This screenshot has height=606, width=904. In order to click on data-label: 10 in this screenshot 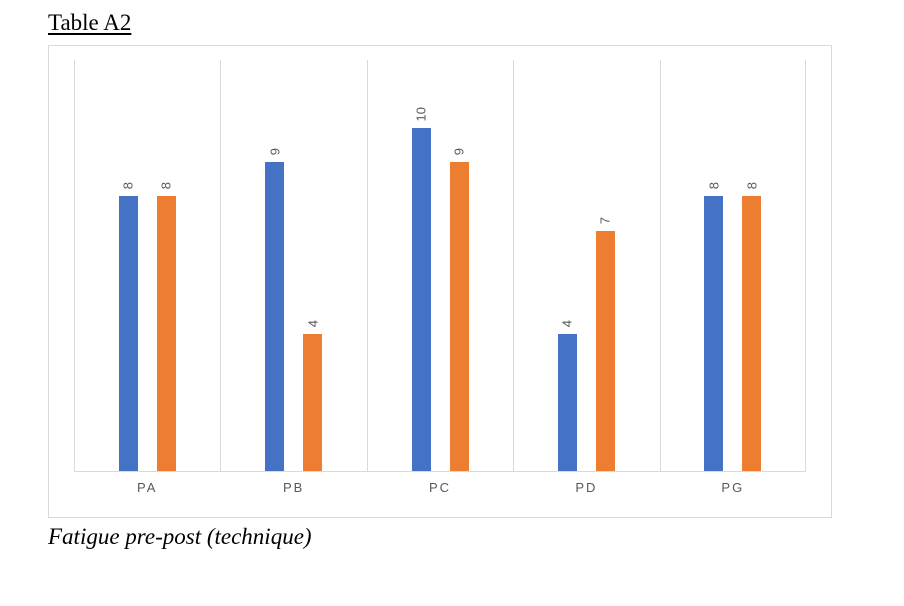, I will do `click(421, 113)`.